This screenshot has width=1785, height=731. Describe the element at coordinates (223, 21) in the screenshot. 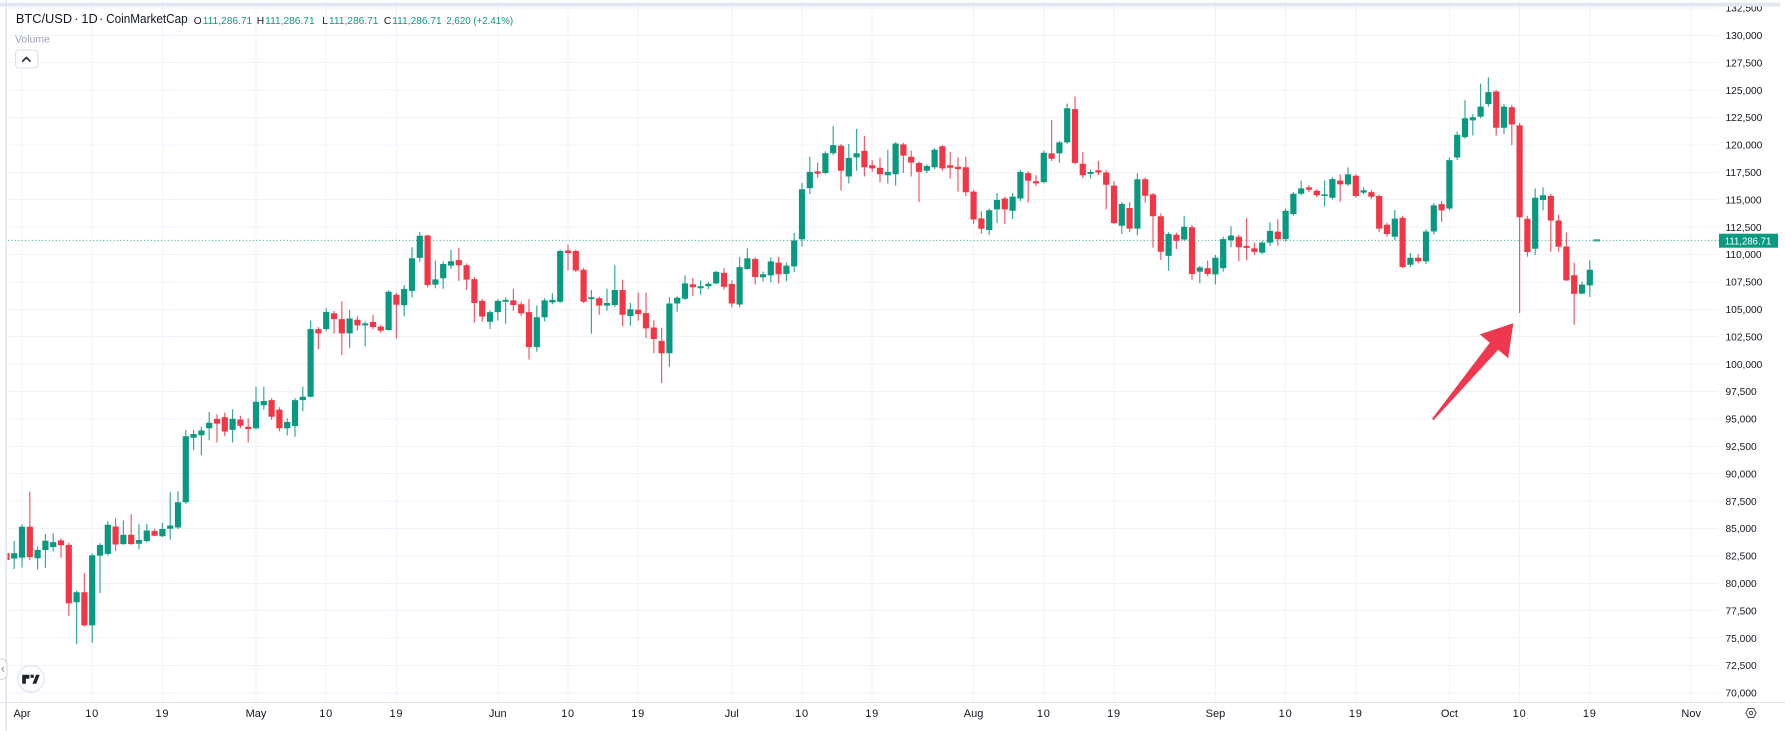

I see `svg-text: O111,286.71` at that location.